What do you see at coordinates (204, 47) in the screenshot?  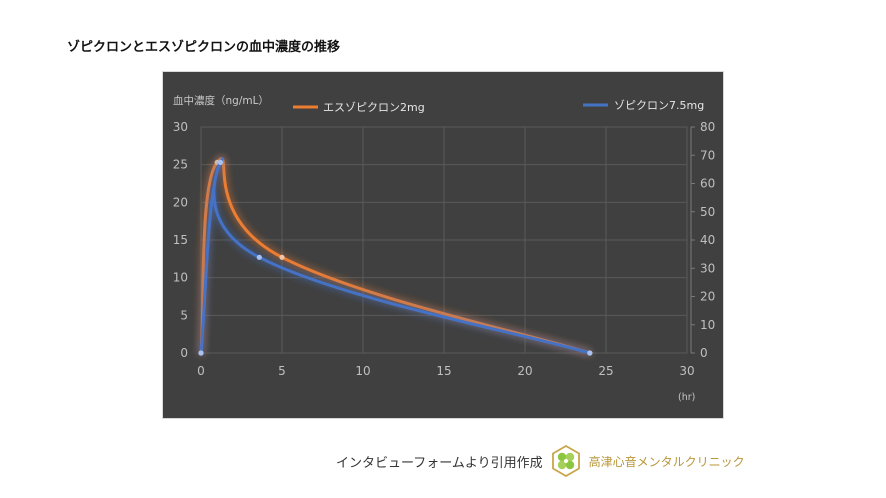 I see `page-title: ゾピクロンとエスゾピクロンの血中濃度の推移` at bounding box center [204, 47].